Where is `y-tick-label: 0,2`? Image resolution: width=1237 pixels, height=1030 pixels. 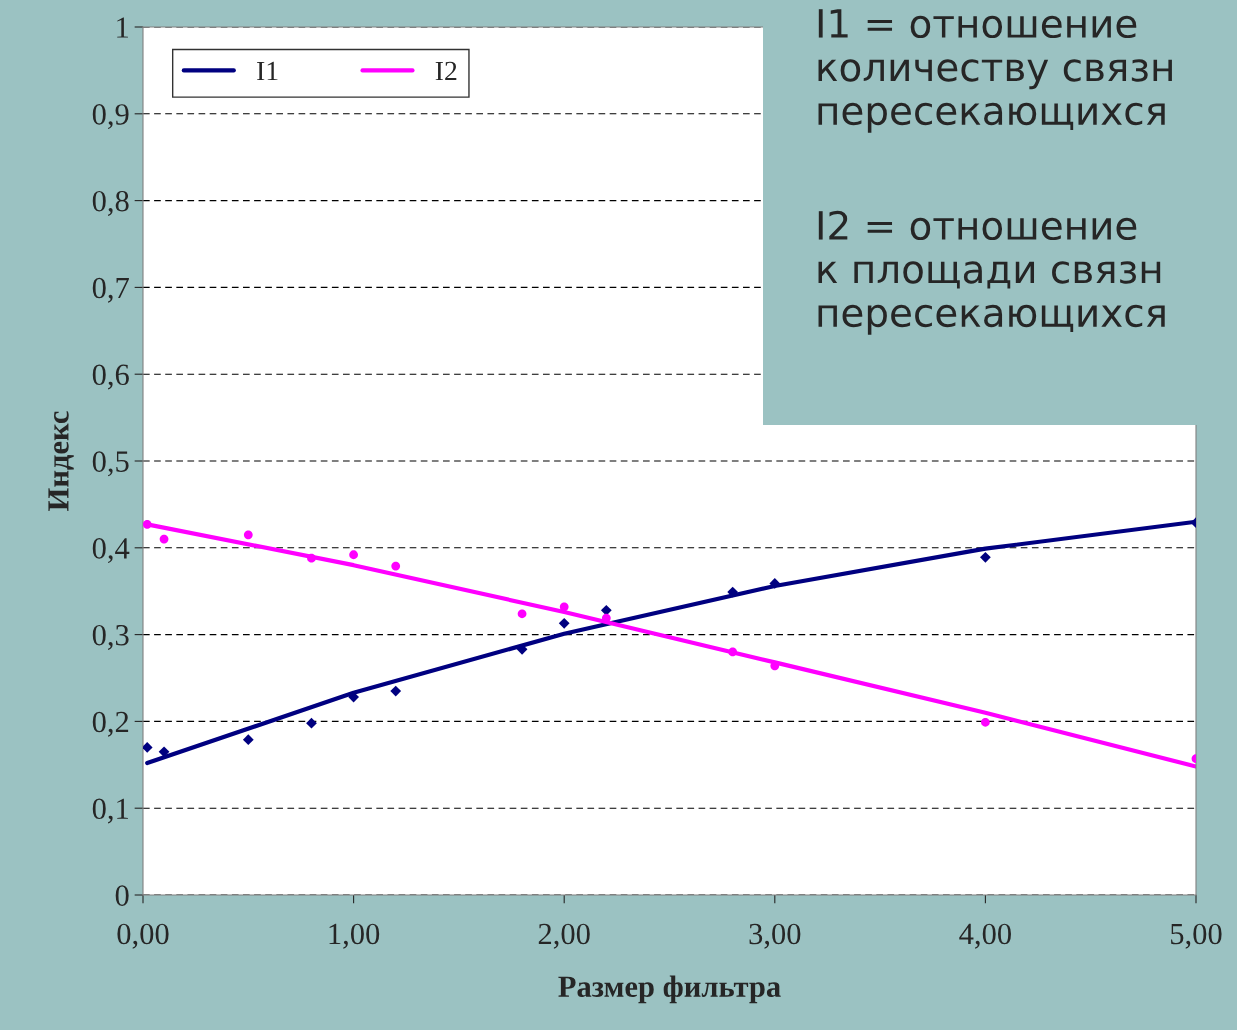 y-tick-label: 0,2 is located at coordinates (110, 724).